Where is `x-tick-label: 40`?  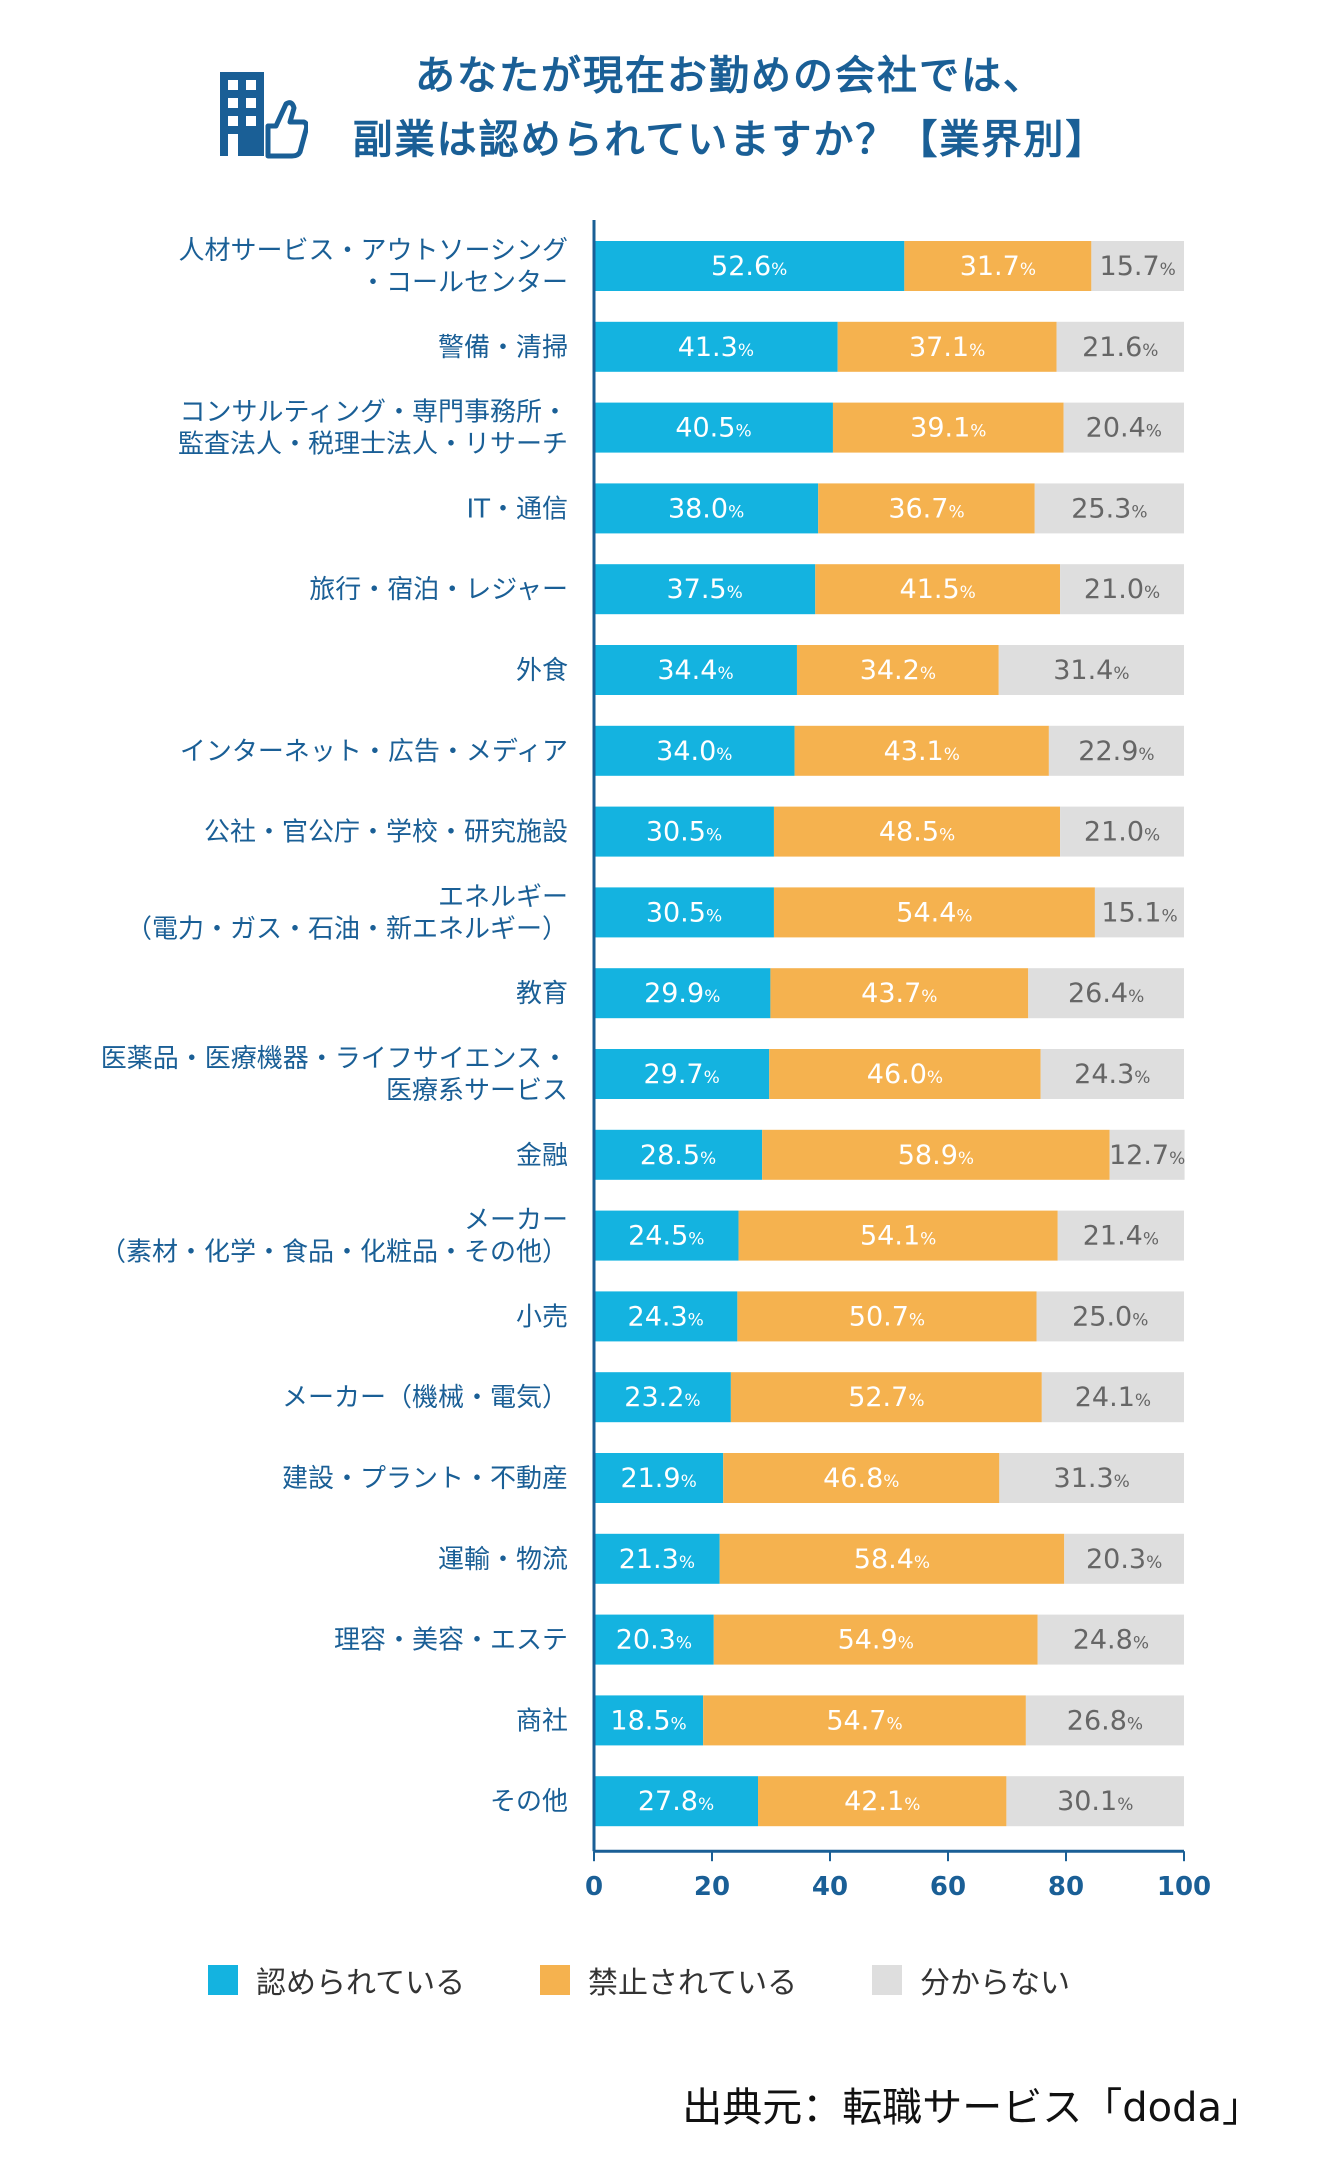
x-tick-label: 40 is located at coordinates (830, 1887).